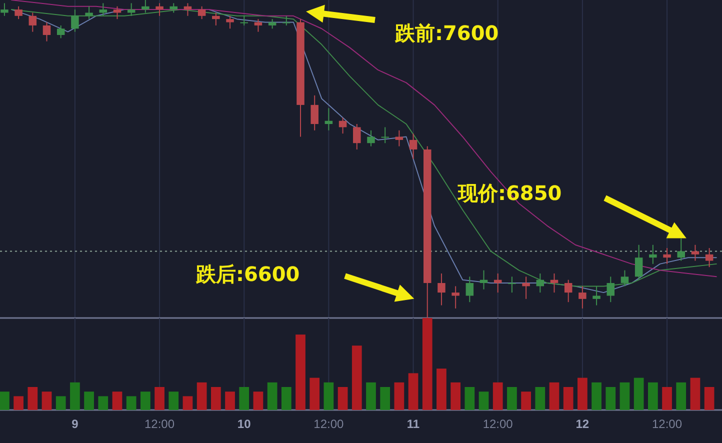 The width and height of the screenshot is (722, 443). Describe the element at coordinates (247, 274) in the screenshot. I see `annotation: 跌后:6600` at that location.